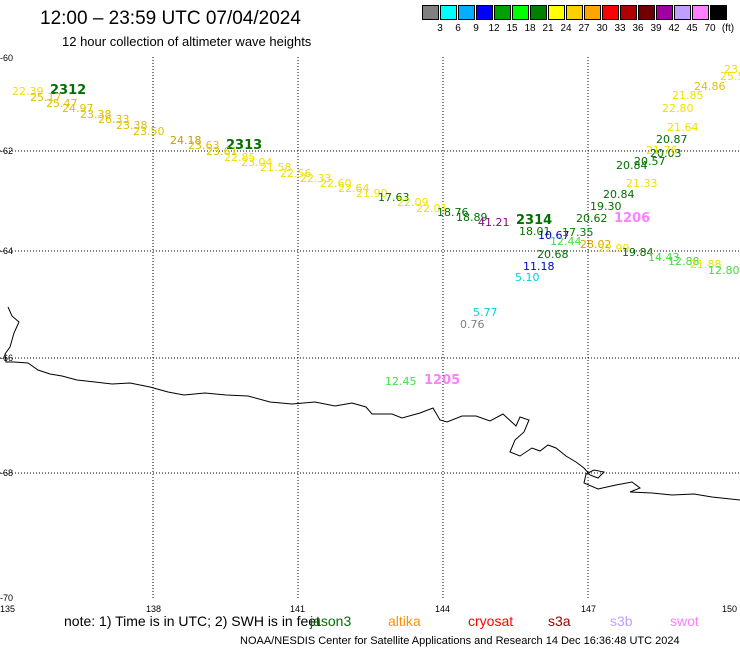  Describe the element at coordinates (78, 108) in the screenshot. I see `wave-height-reading: 24.97` at that location.